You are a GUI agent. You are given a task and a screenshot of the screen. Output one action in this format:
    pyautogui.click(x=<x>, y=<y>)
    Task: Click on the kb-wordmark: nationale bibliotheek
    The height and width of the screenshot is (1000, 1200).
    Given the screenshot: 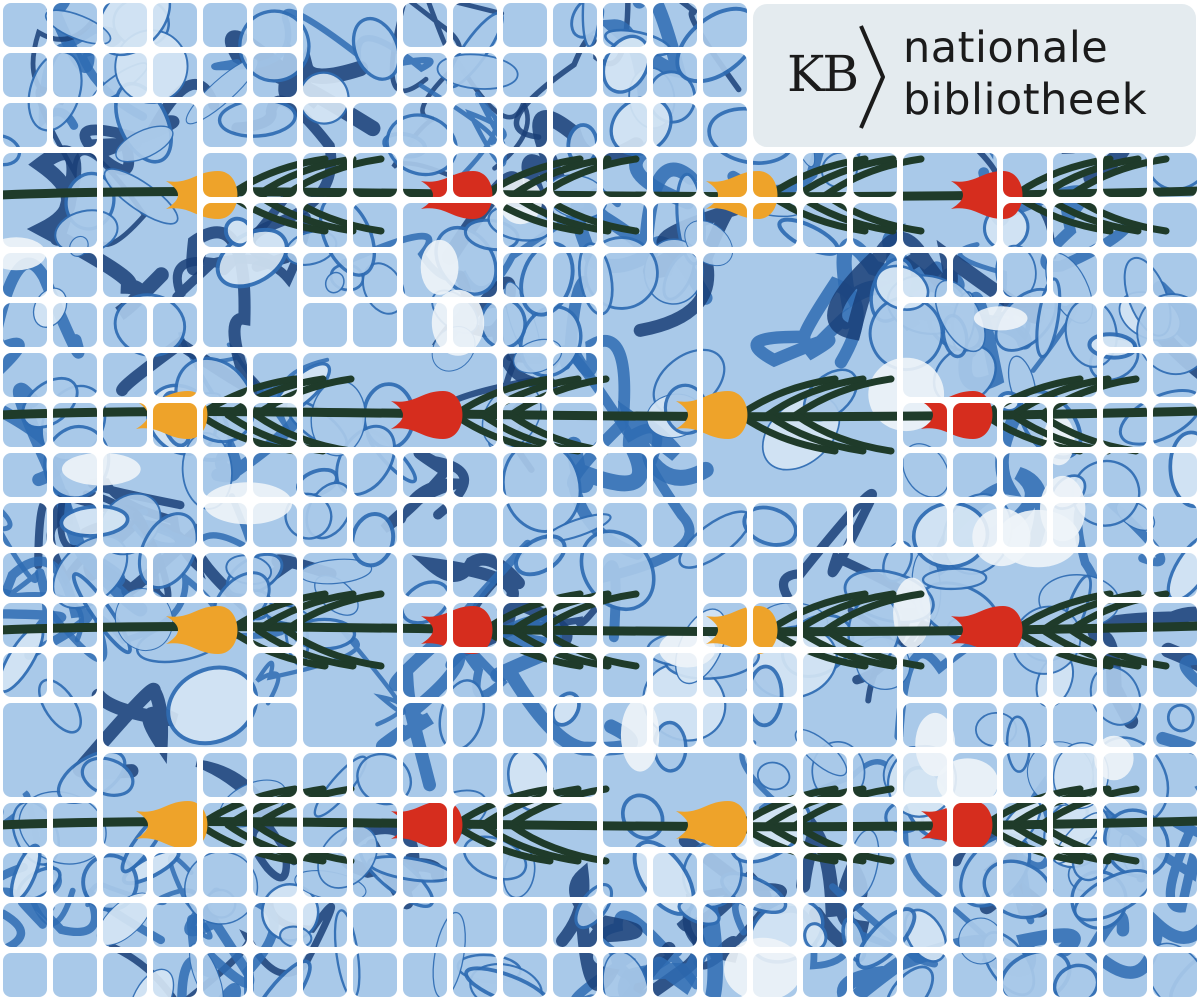 What is the action you would take?
    pyautogui.click(x=1025, y=74)
    